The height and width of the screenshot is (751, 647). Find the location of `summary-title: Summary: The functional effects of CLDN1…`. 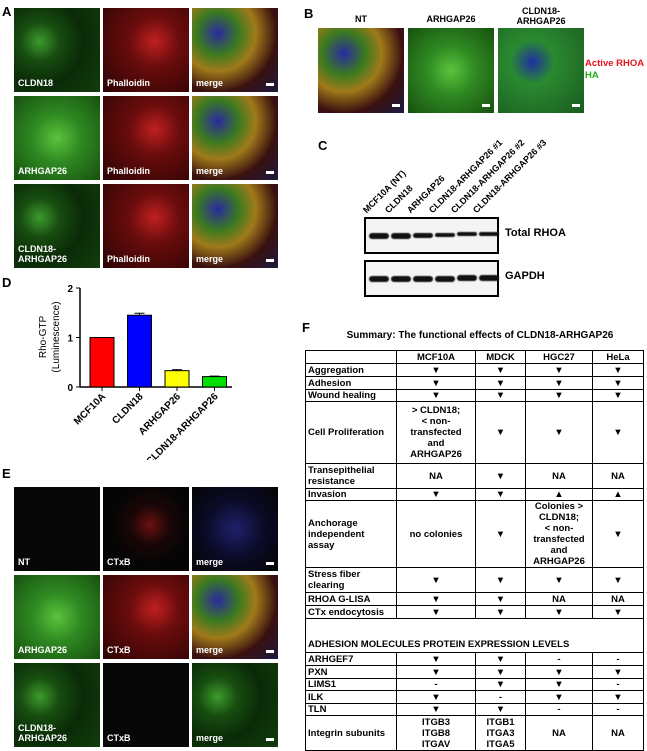

summary-title: Summary: The functional effects of CLDN1… is located at coordinates (480, 335).